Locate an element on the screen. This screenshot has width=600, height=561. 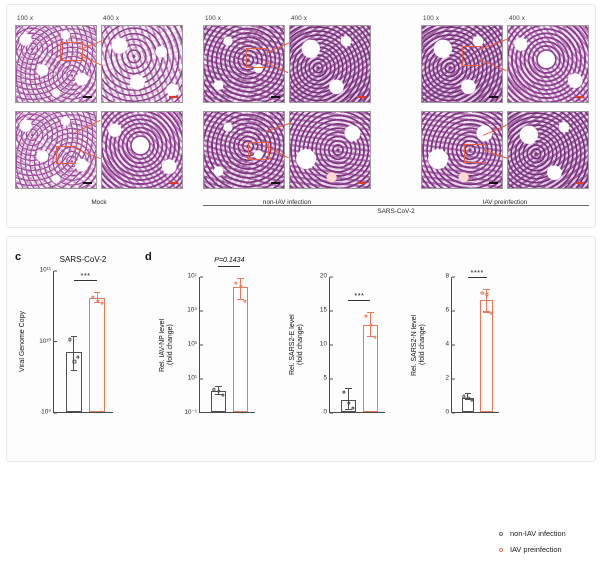
group-caption-non-iav-infection: non-IAV infection is located at coordinates (287, 202).